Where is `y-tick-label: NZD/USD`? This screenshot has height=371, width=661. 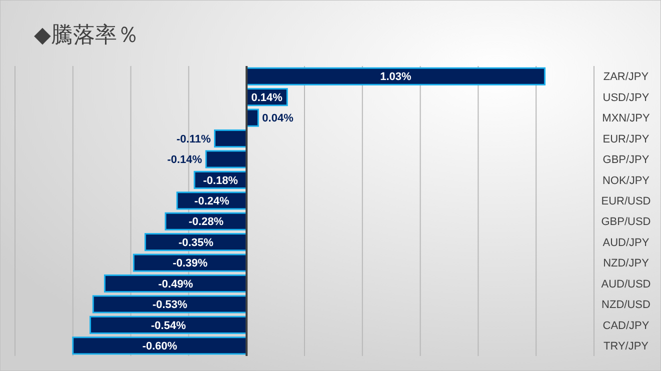 y-tick-label: NZD/USD is located at coordinates (626, 305).